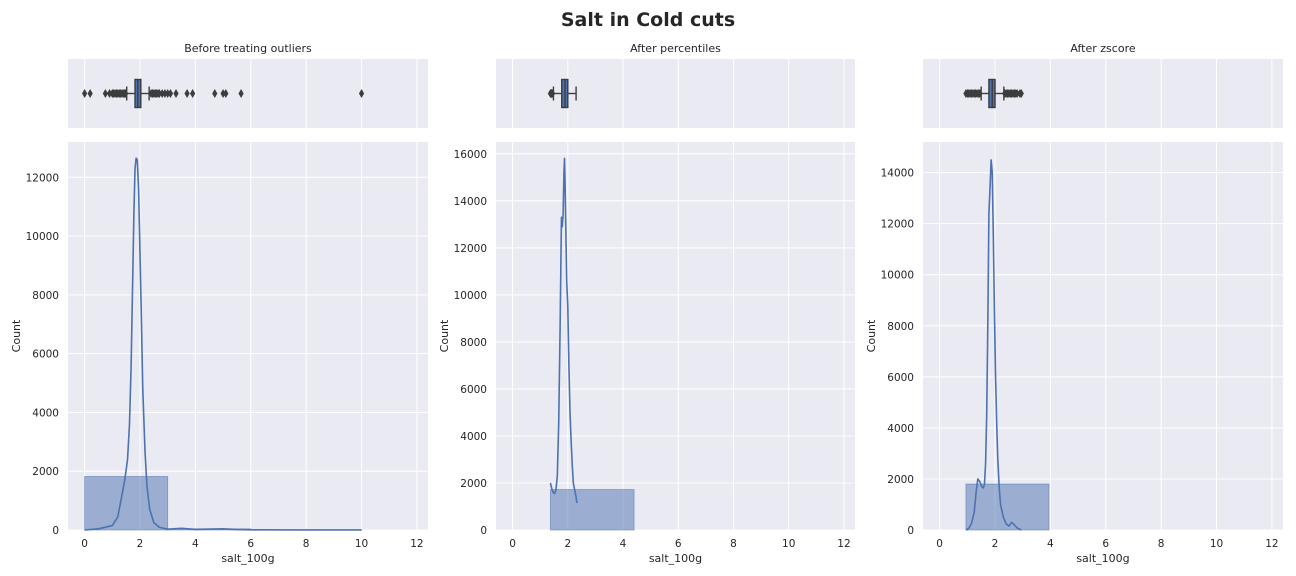 The height and width of the screenshot is (576, 1296). I want to click on subplot-title: After percentiles, so click(675, 48).